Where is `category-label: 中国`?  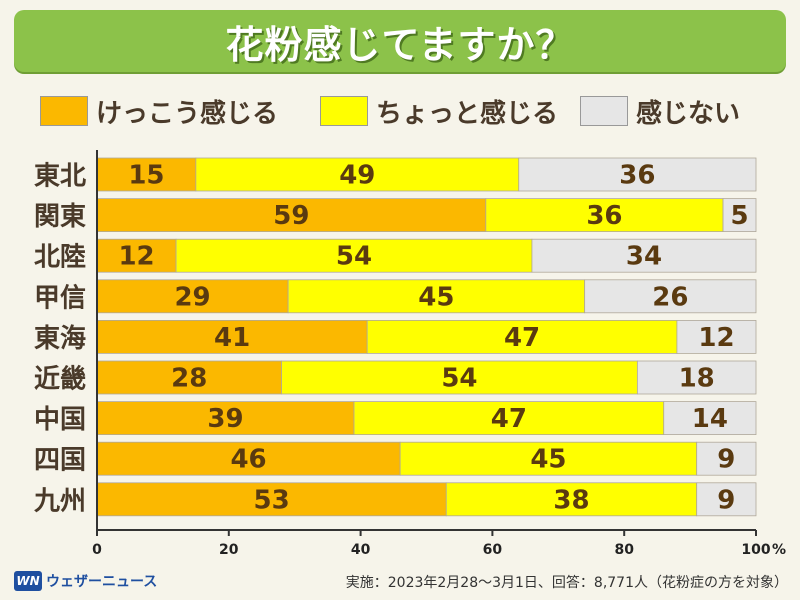 category-label: 中国 is located at coordinates (60, 420).